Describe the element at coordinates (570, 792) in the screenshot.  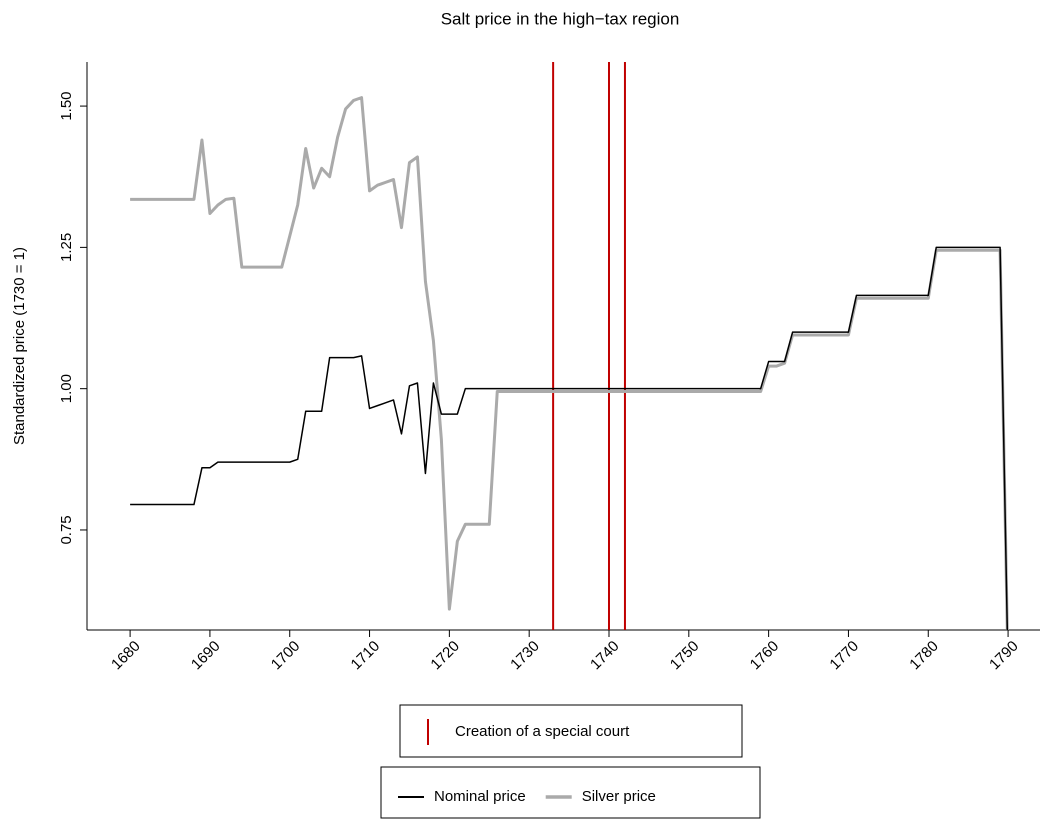
I see `series-legend-box` at that location.